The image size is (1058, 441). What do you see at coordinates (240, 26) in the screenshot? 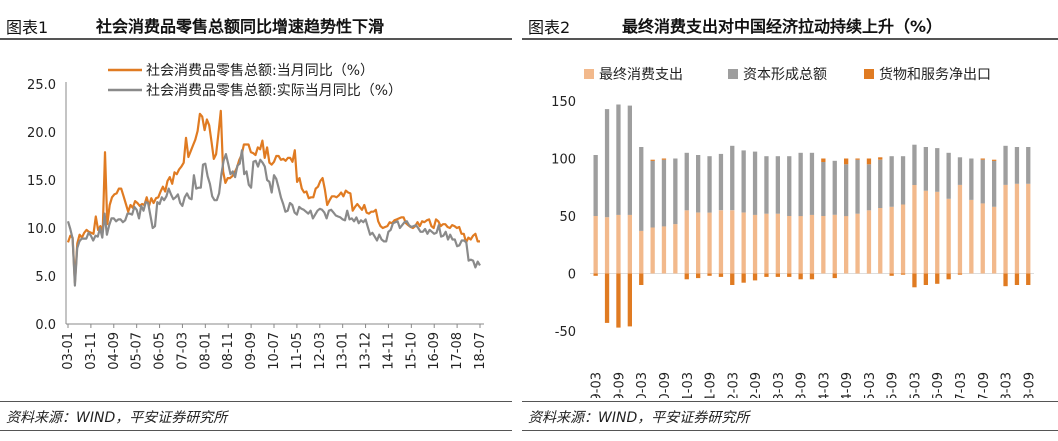
I see `left-figure-title: 社会消费品零售总额同比增速趋势性下滑` at bounding box center [240, 26].